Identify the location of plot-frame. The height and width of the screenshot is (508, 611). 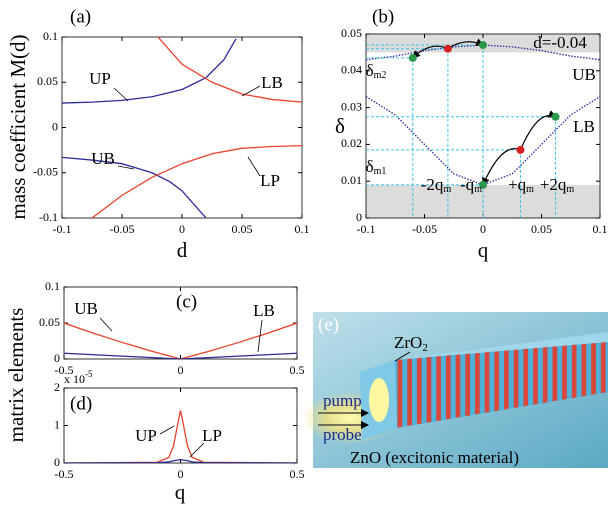
(180, 425).